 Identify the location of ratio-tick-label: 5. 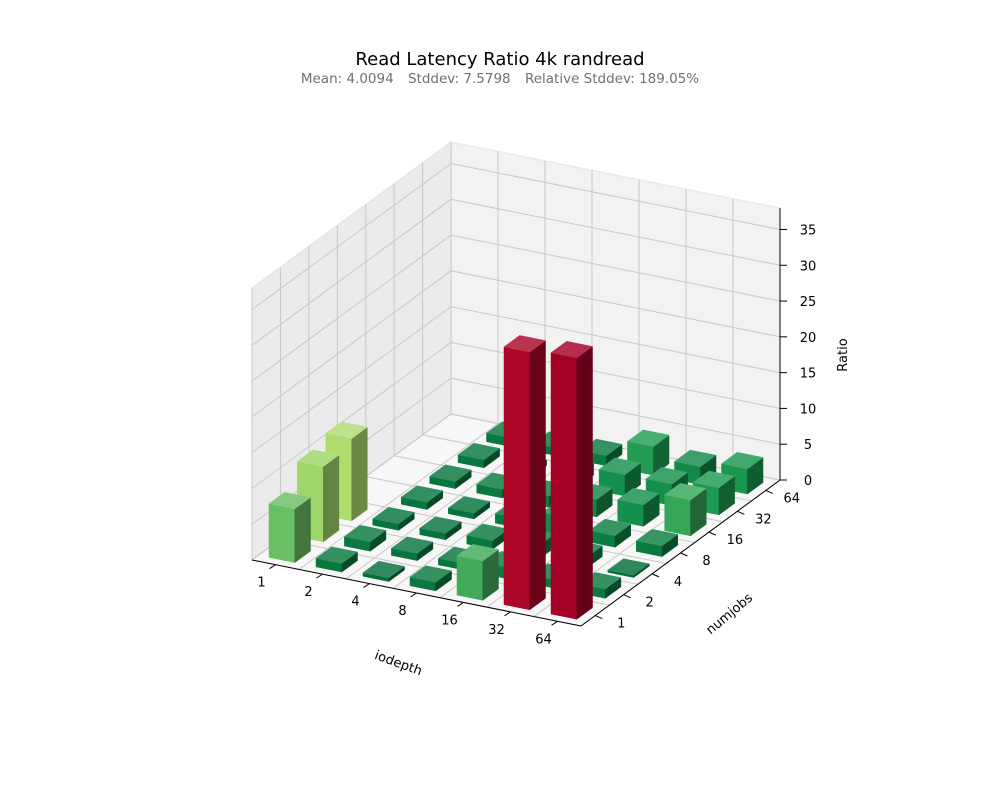
(808, 445).